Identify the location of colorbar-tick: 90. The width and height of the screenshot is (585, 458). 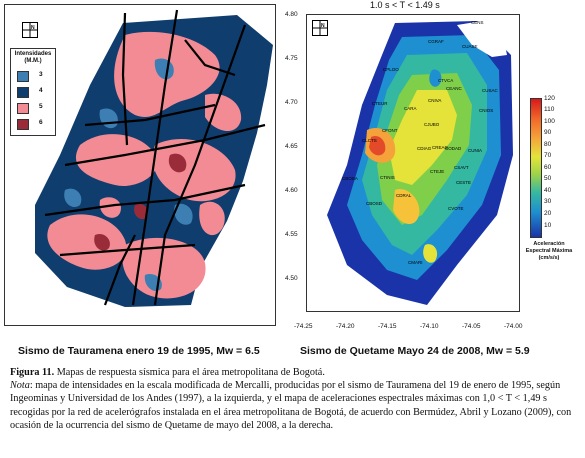
(548, 132).